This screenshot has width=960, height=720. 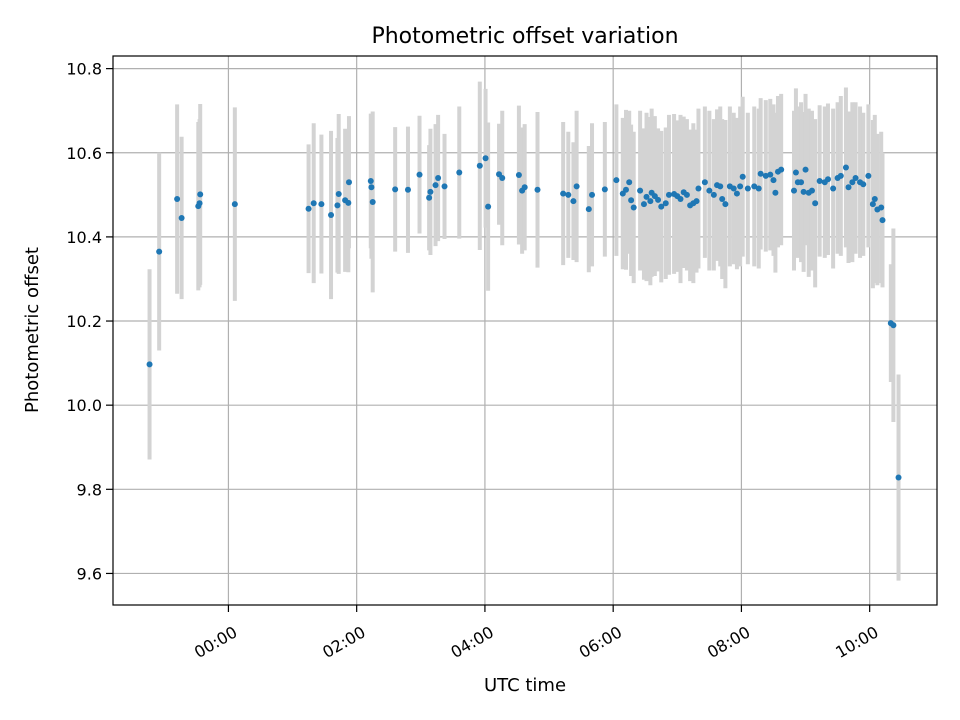 I want to click on y-tick-label-1: 9.8, so click(x=89, y=489).